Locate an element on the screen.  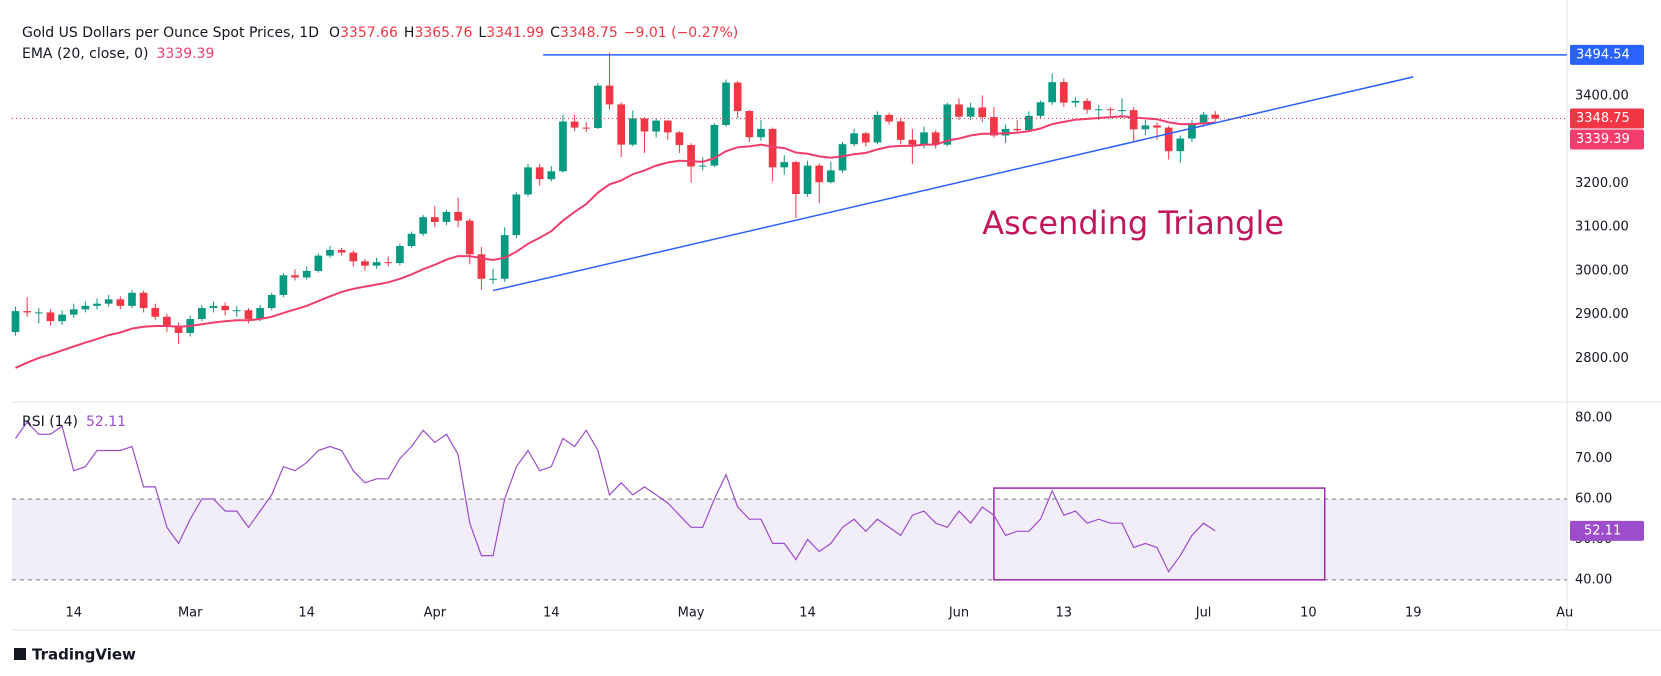
high-value: 3365.76 is located at coordinates (443, 33).